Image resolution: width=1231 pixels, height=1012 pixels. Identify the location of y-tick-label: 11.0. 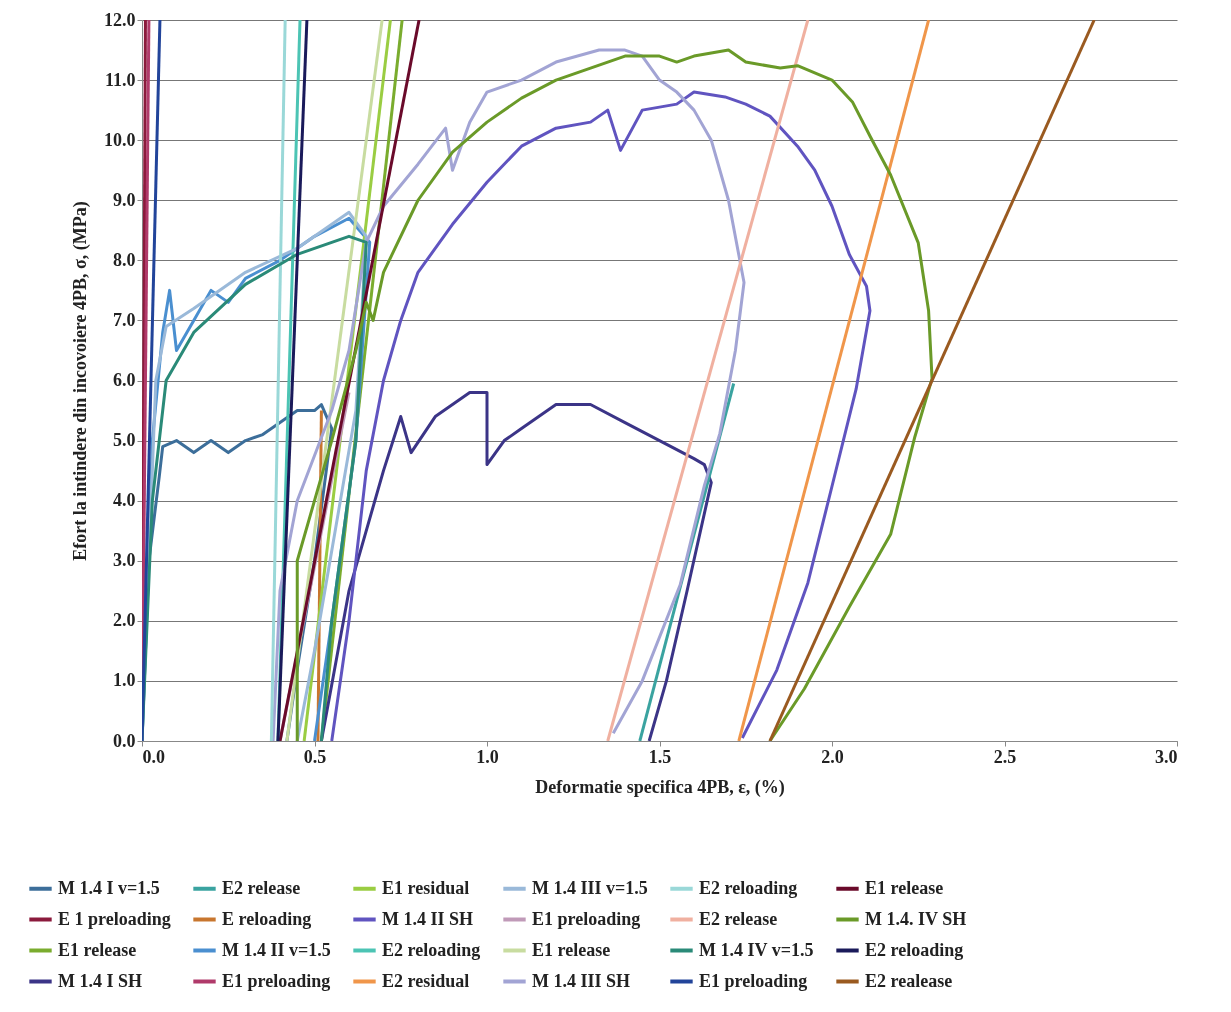
(120, 79).